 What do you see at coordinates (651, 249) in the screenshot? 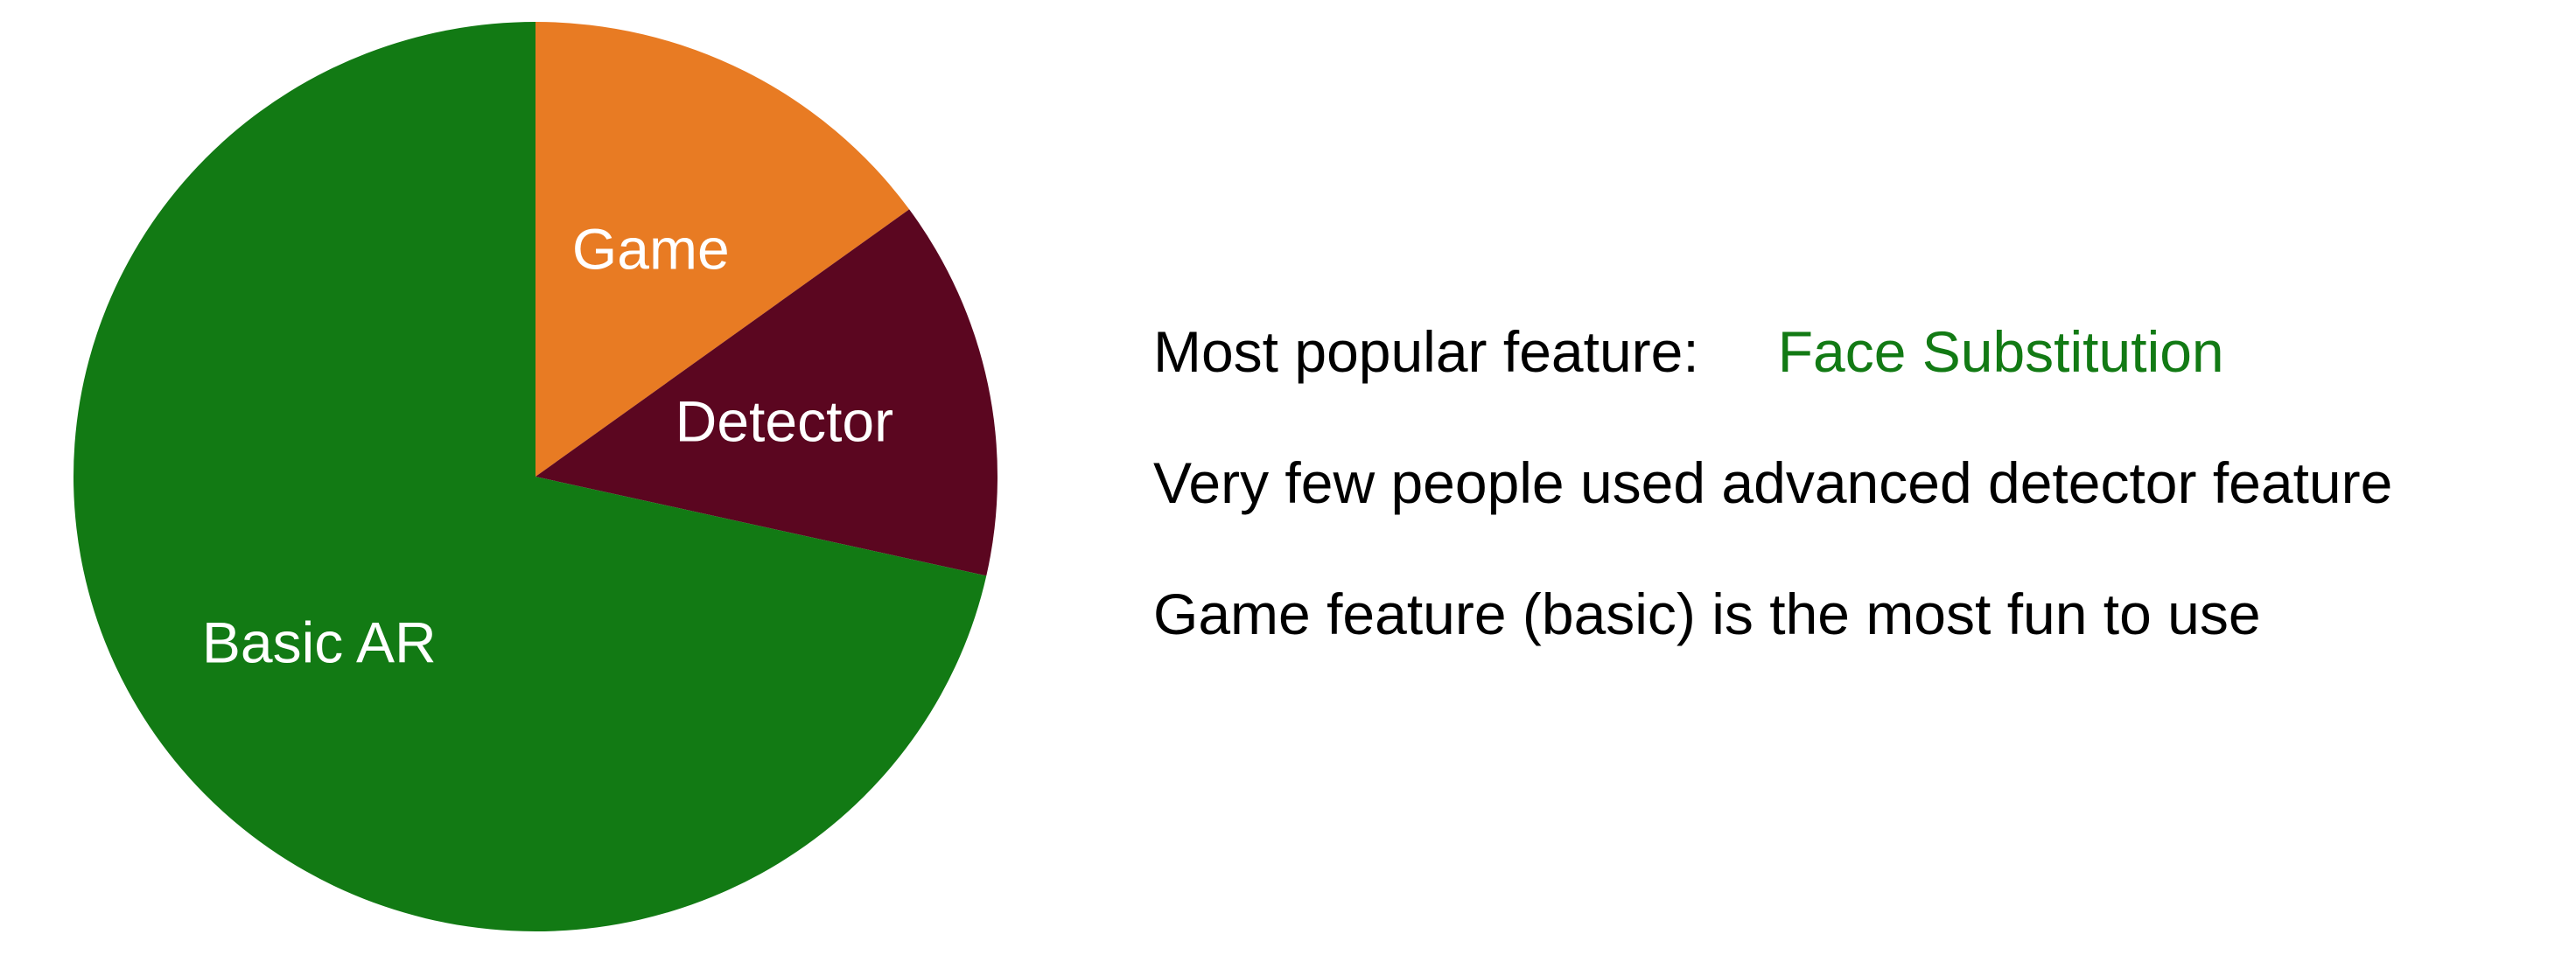
I see `pie-label-game: Game` at bounding box center [651, 249].